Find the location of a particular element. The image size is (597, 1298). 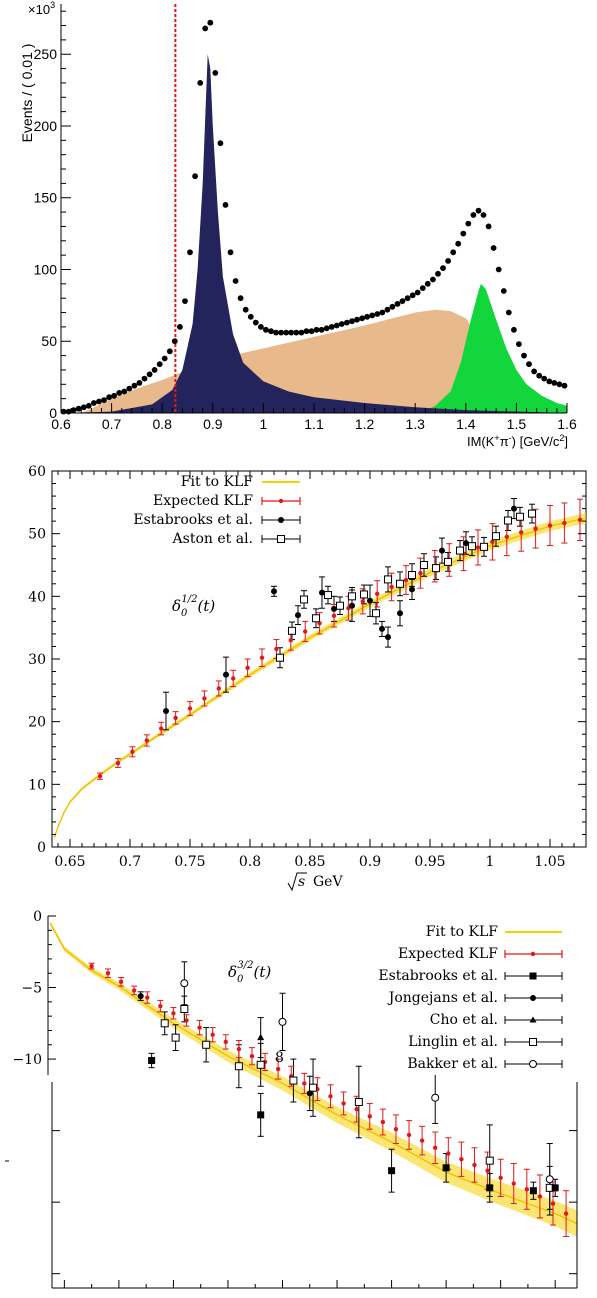

p3-legend-label-bakker: Bakker et al. is located at coordinates (452, 1064).